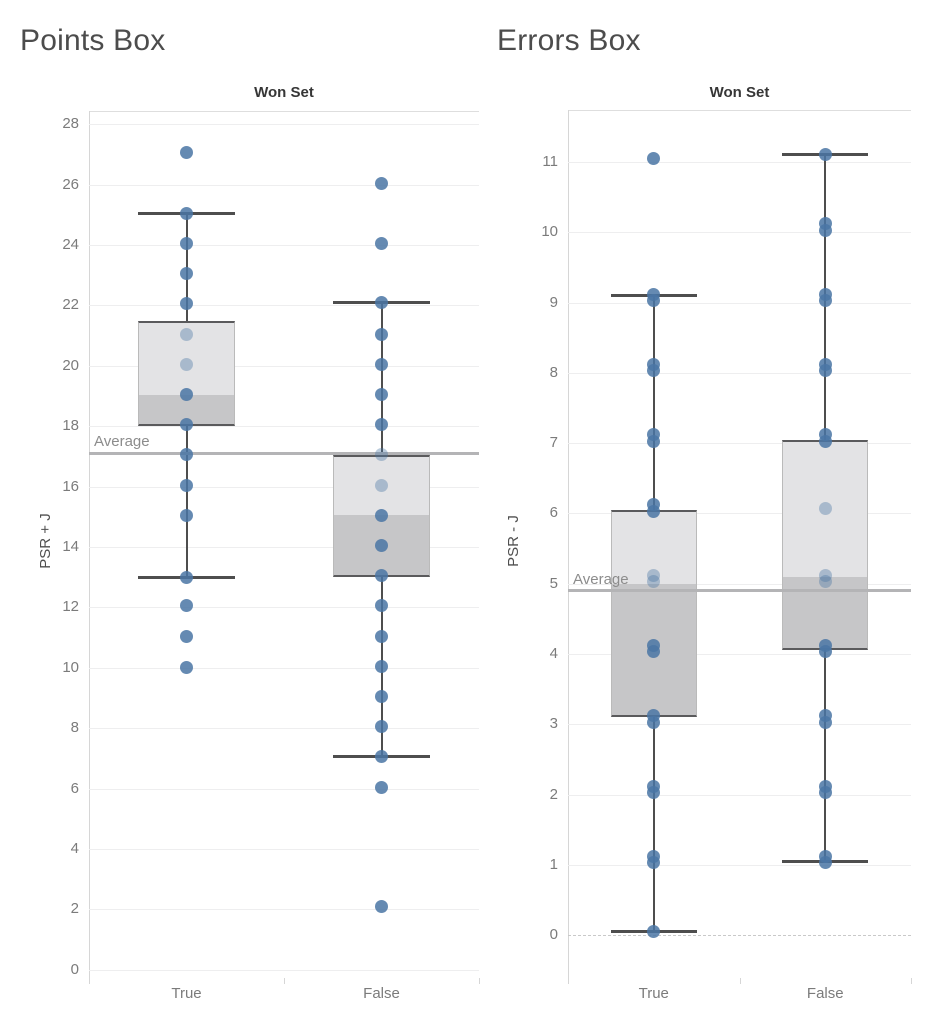  Describe the element at coordinates (70, 245) in the screenshot. I see `y-tick-label: 24` at that location.